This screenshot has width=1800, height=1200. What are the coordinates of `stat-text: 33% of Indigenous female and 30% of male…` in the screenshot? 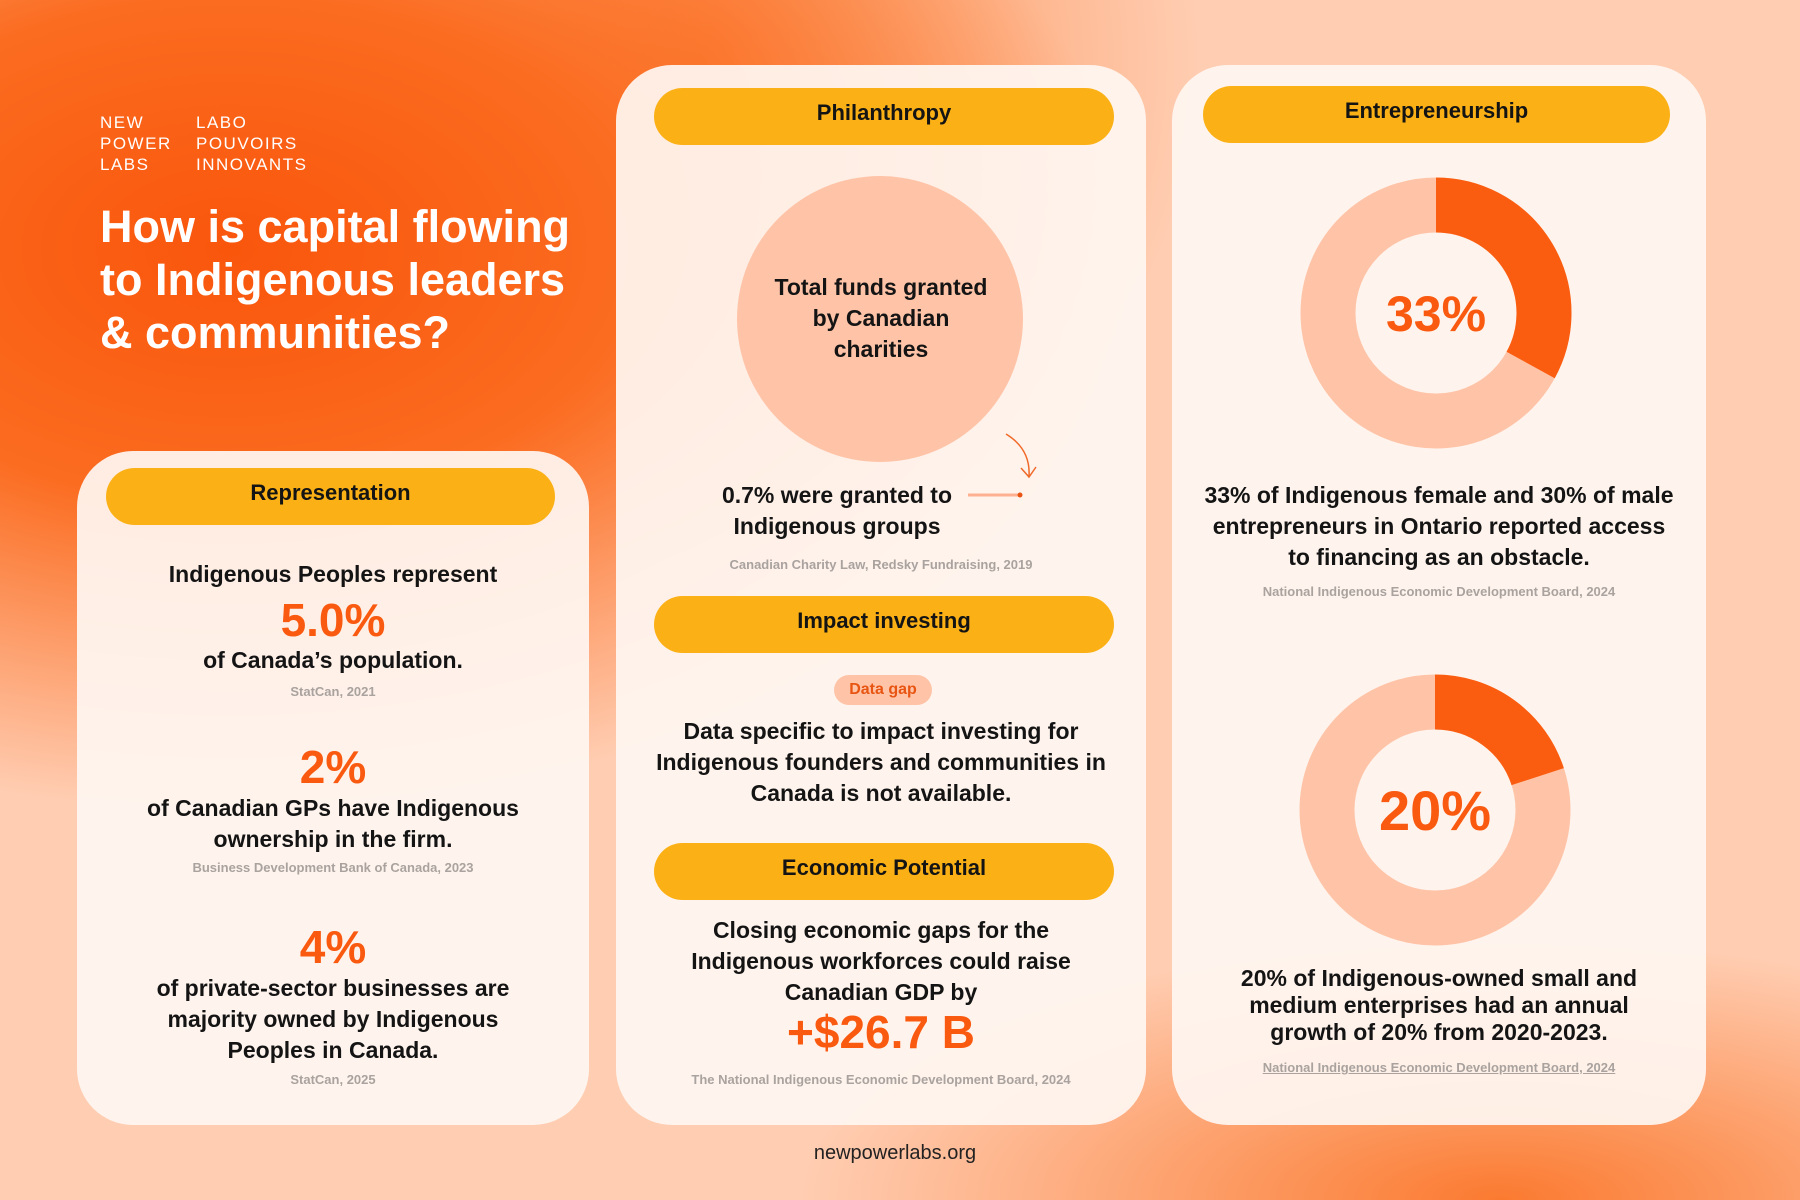 It's located at (1439, 526).